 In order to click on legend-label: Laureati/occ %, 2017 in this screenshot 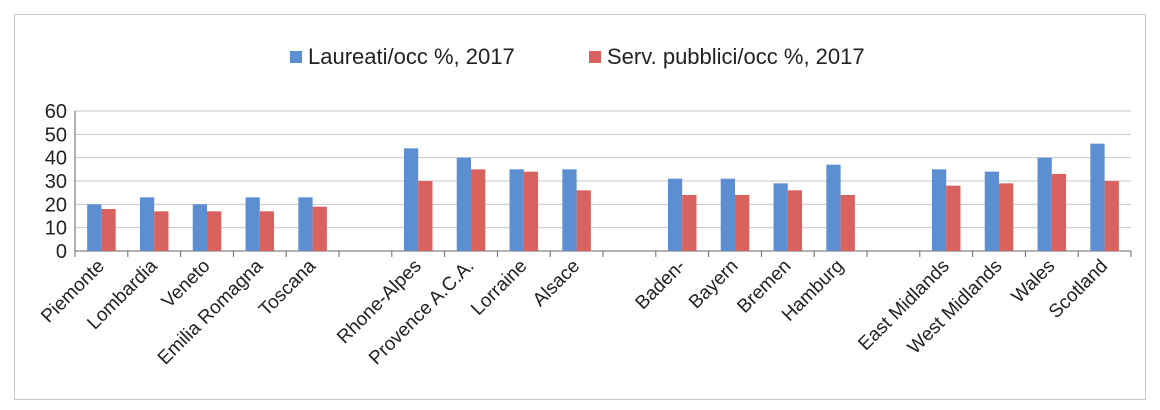, I will do `click(411, 56)`.